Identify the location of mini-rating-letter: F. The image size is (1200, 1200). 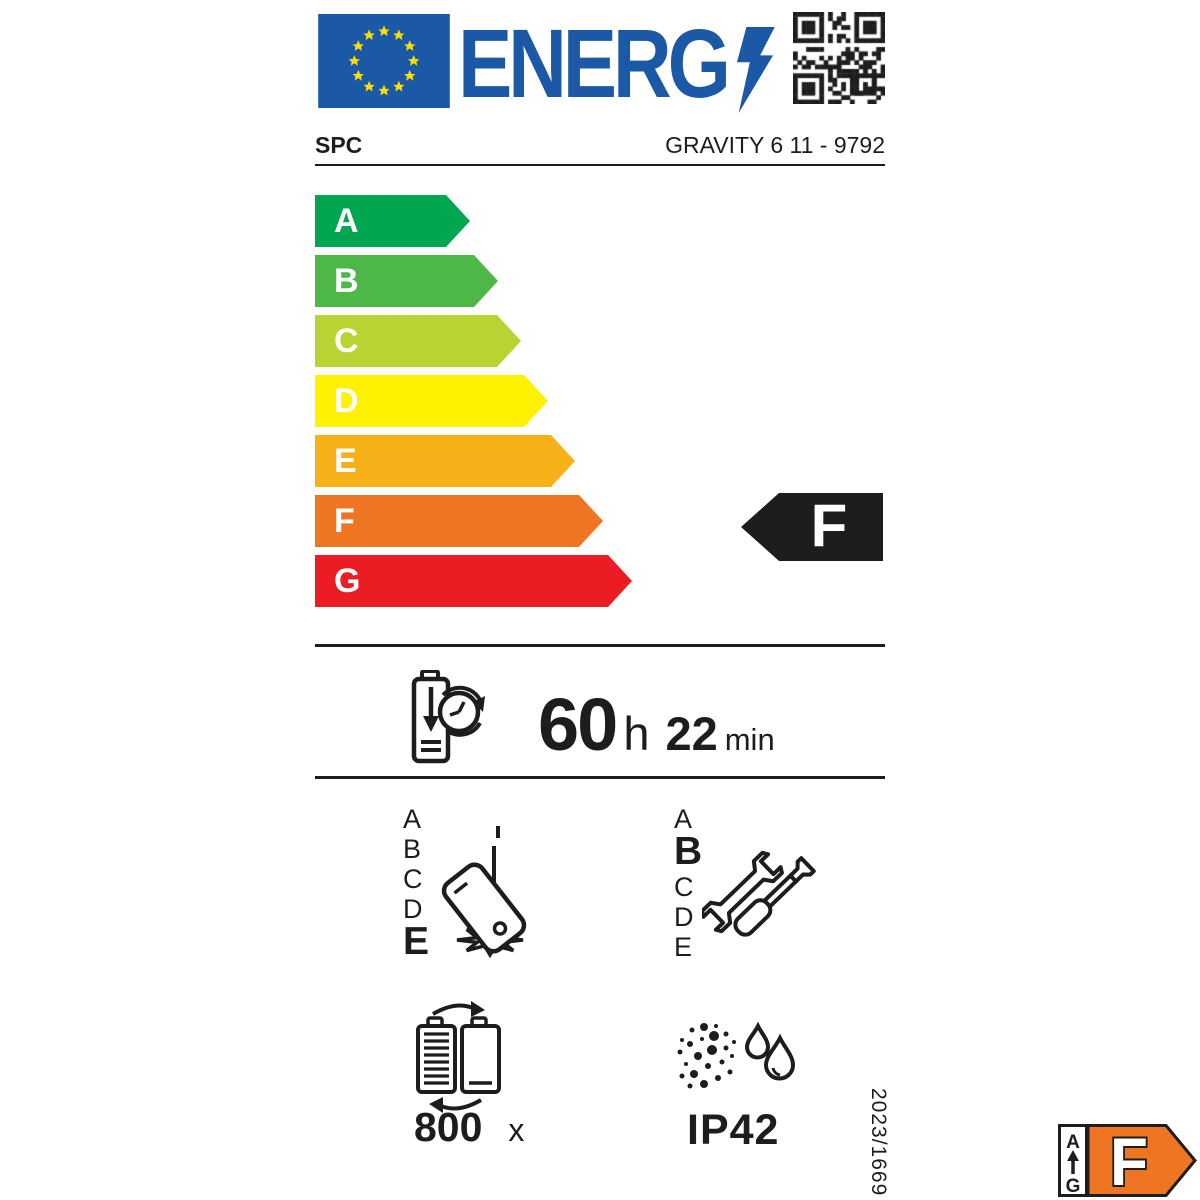
(1129, 1160).